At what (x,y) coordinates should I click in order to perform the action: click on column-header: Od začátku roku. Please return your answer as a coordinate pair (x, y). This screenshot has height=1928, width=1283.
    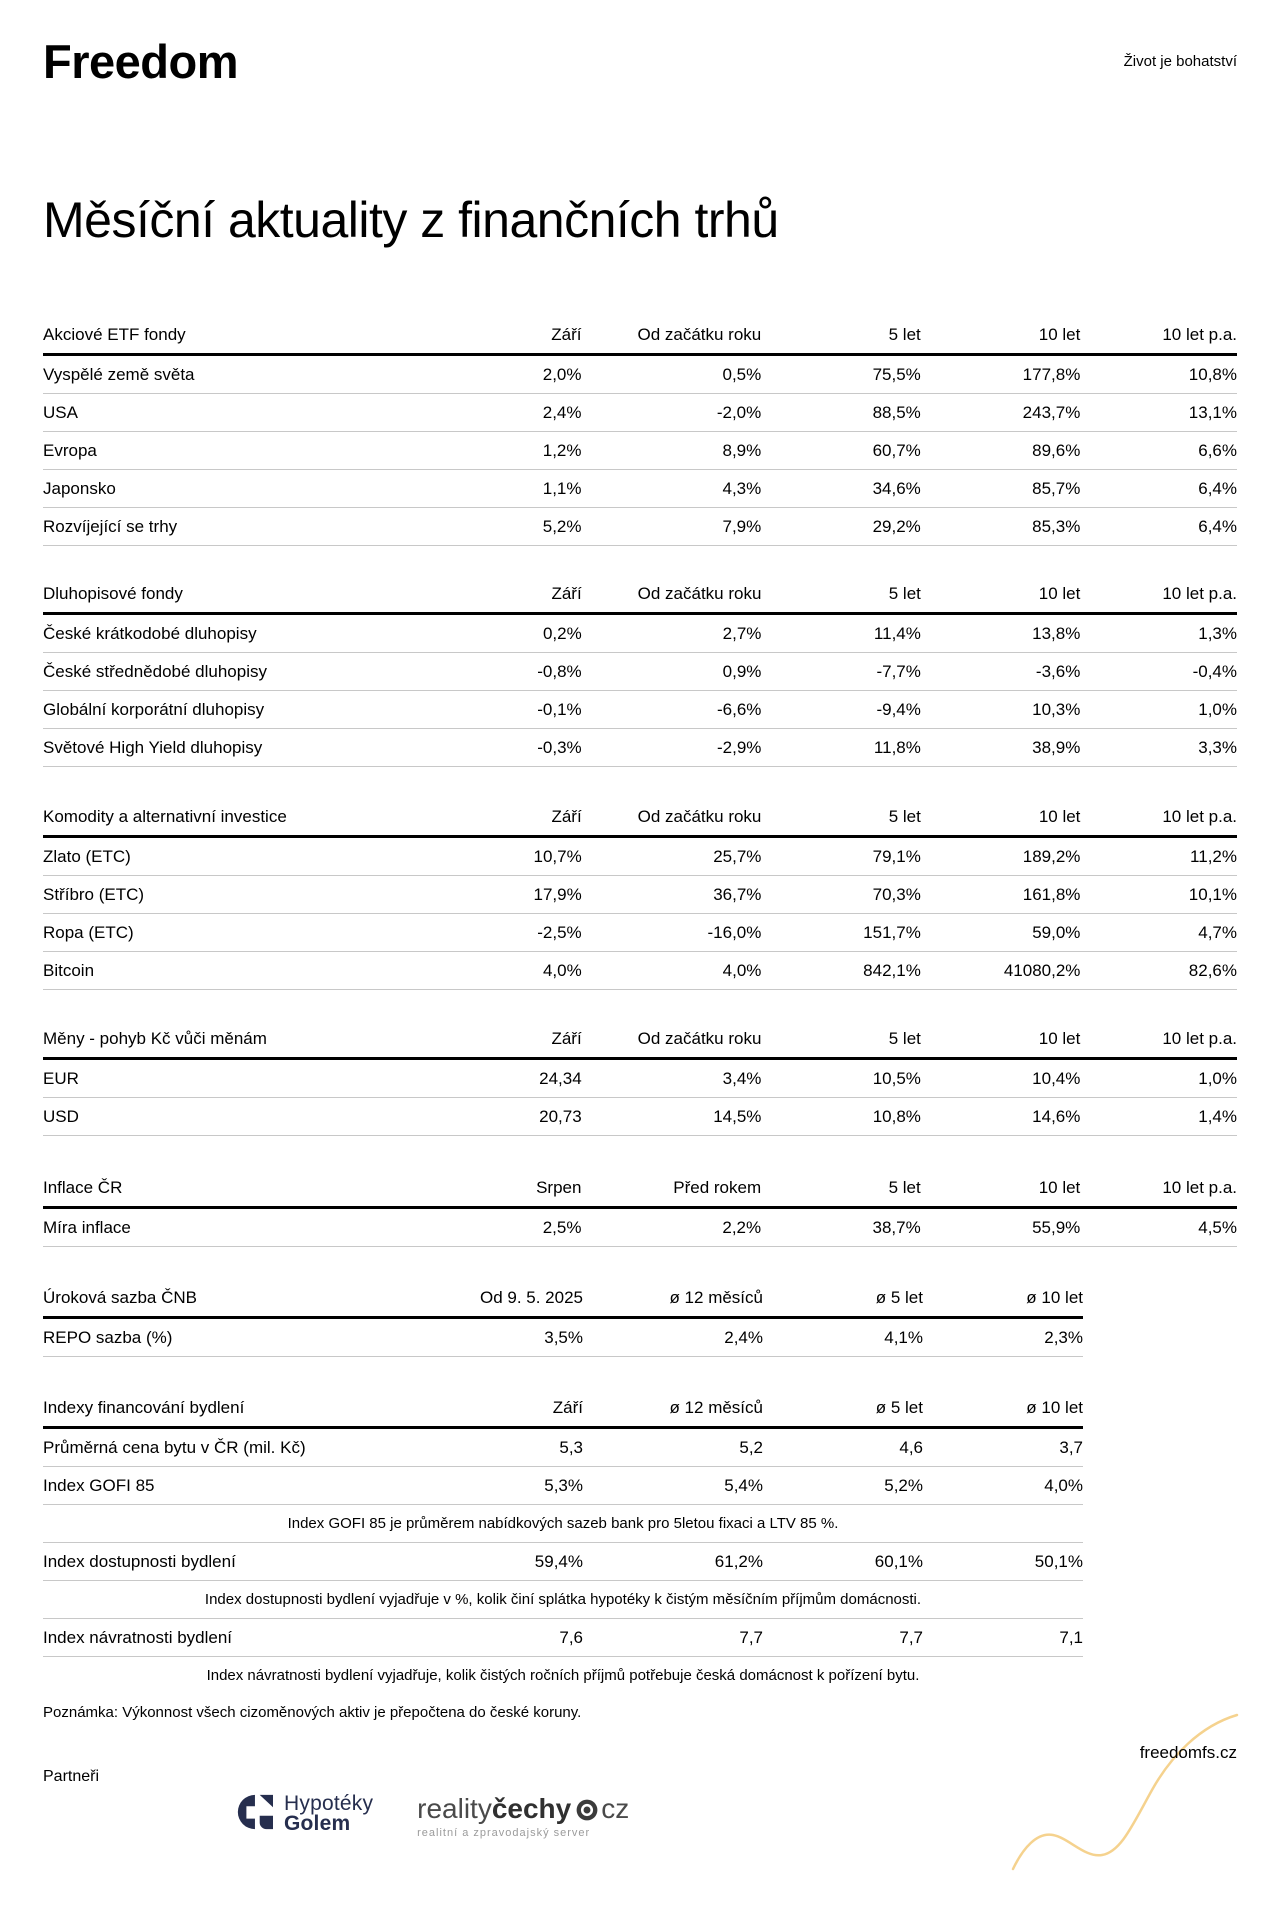
    Looking at the image, I should click on (671, 336).